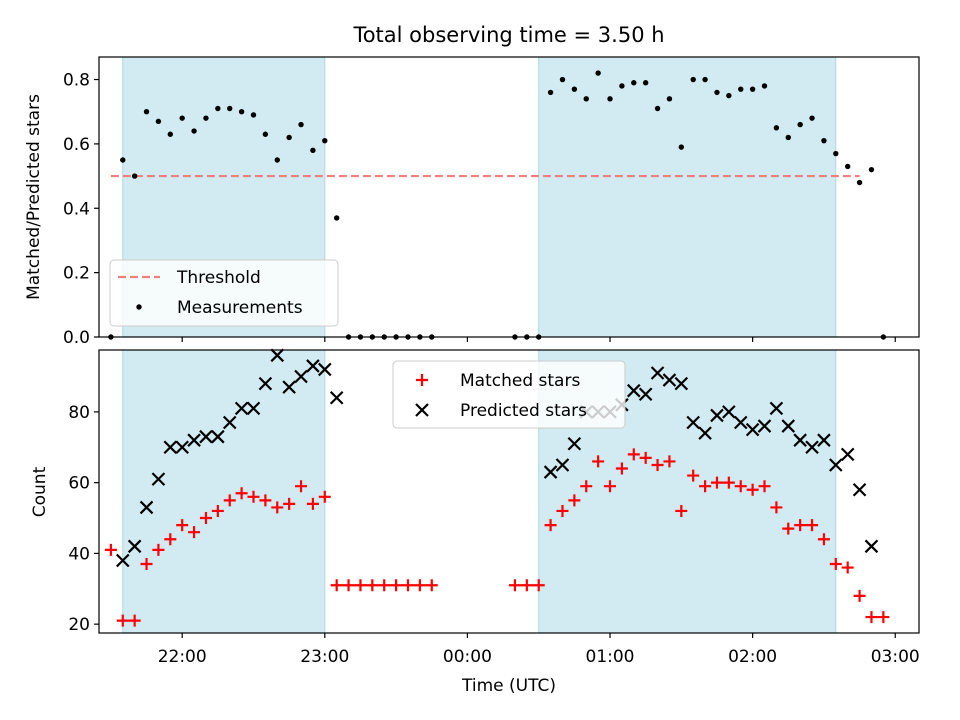  Describe the element at coordinates (610, 657) in the screenshot. I see `x-tick-label: 01:00` at that location.